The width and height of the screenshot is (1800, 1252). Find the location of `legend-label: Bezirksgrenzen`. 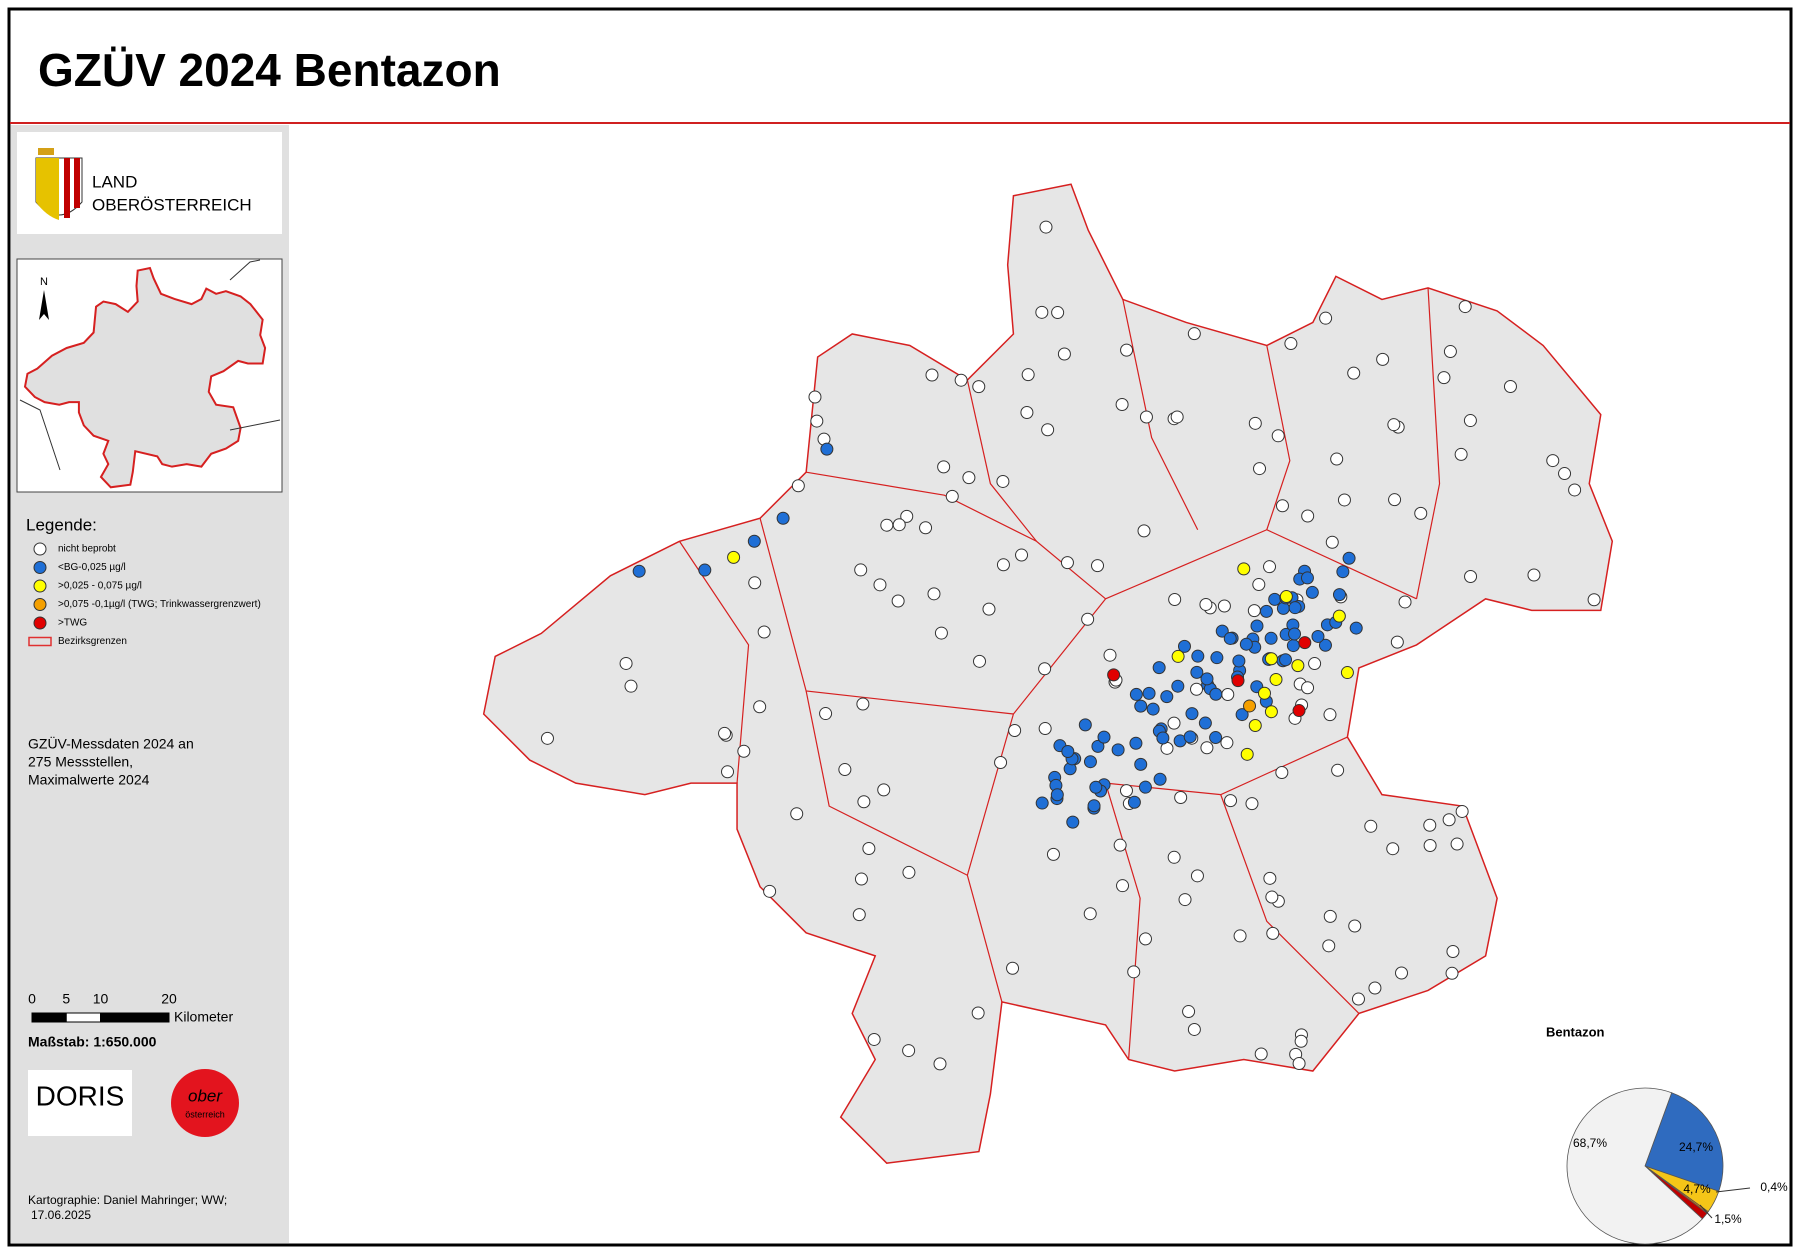

legend-label: Bezirksgrenzen is located at coordinates (92, 641).